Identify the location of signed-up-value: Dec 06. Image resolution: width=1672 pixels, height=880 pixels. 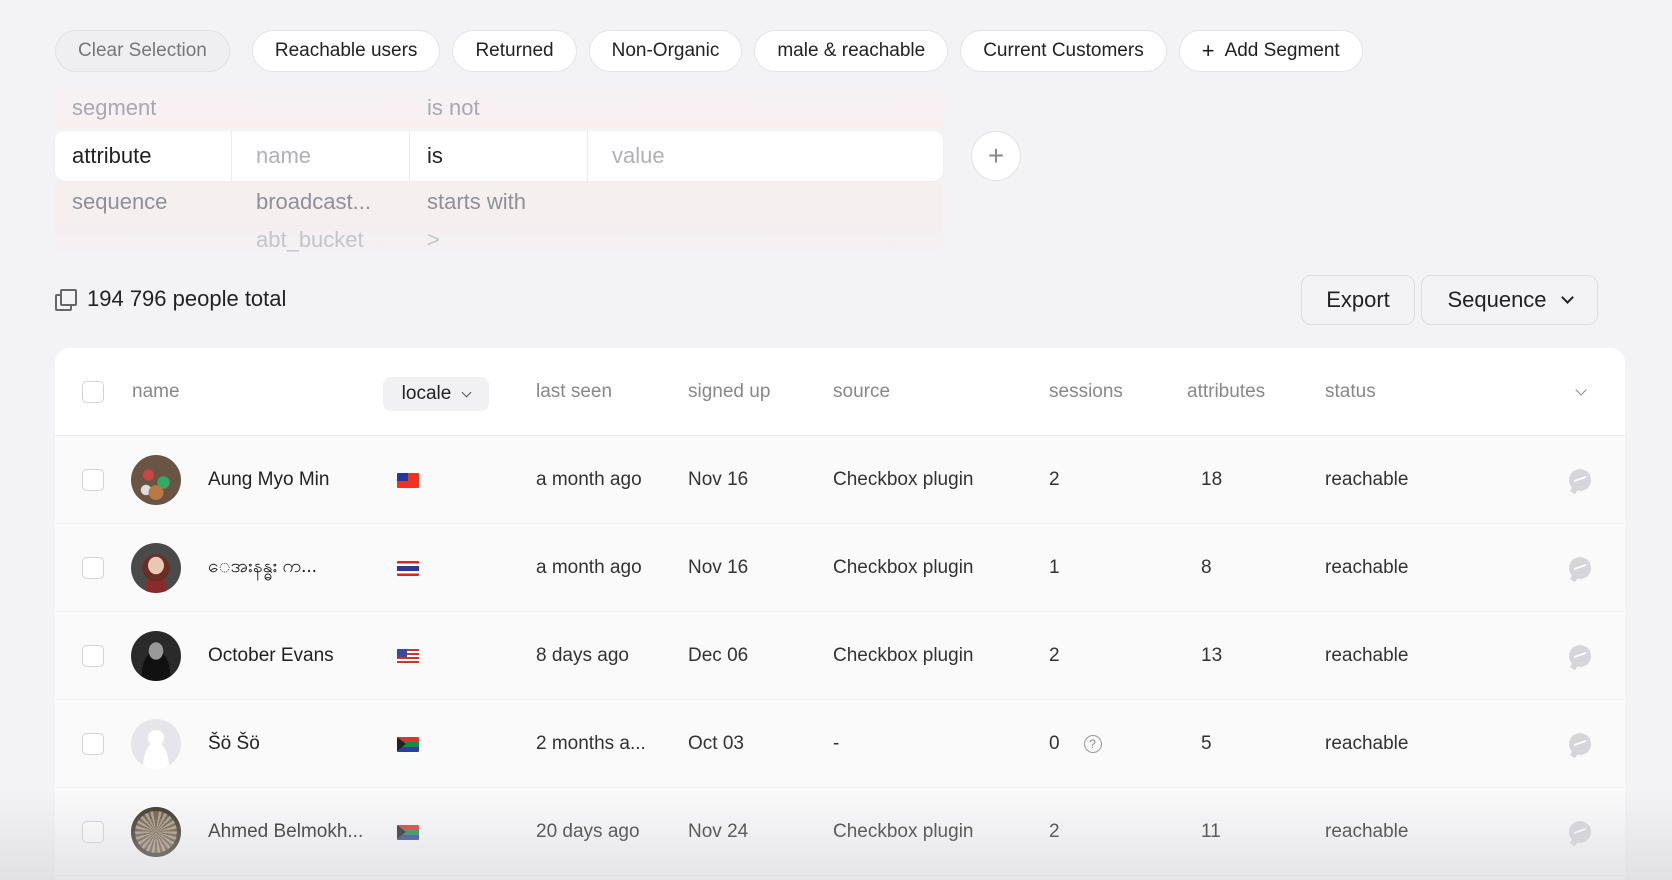
(718, 655).